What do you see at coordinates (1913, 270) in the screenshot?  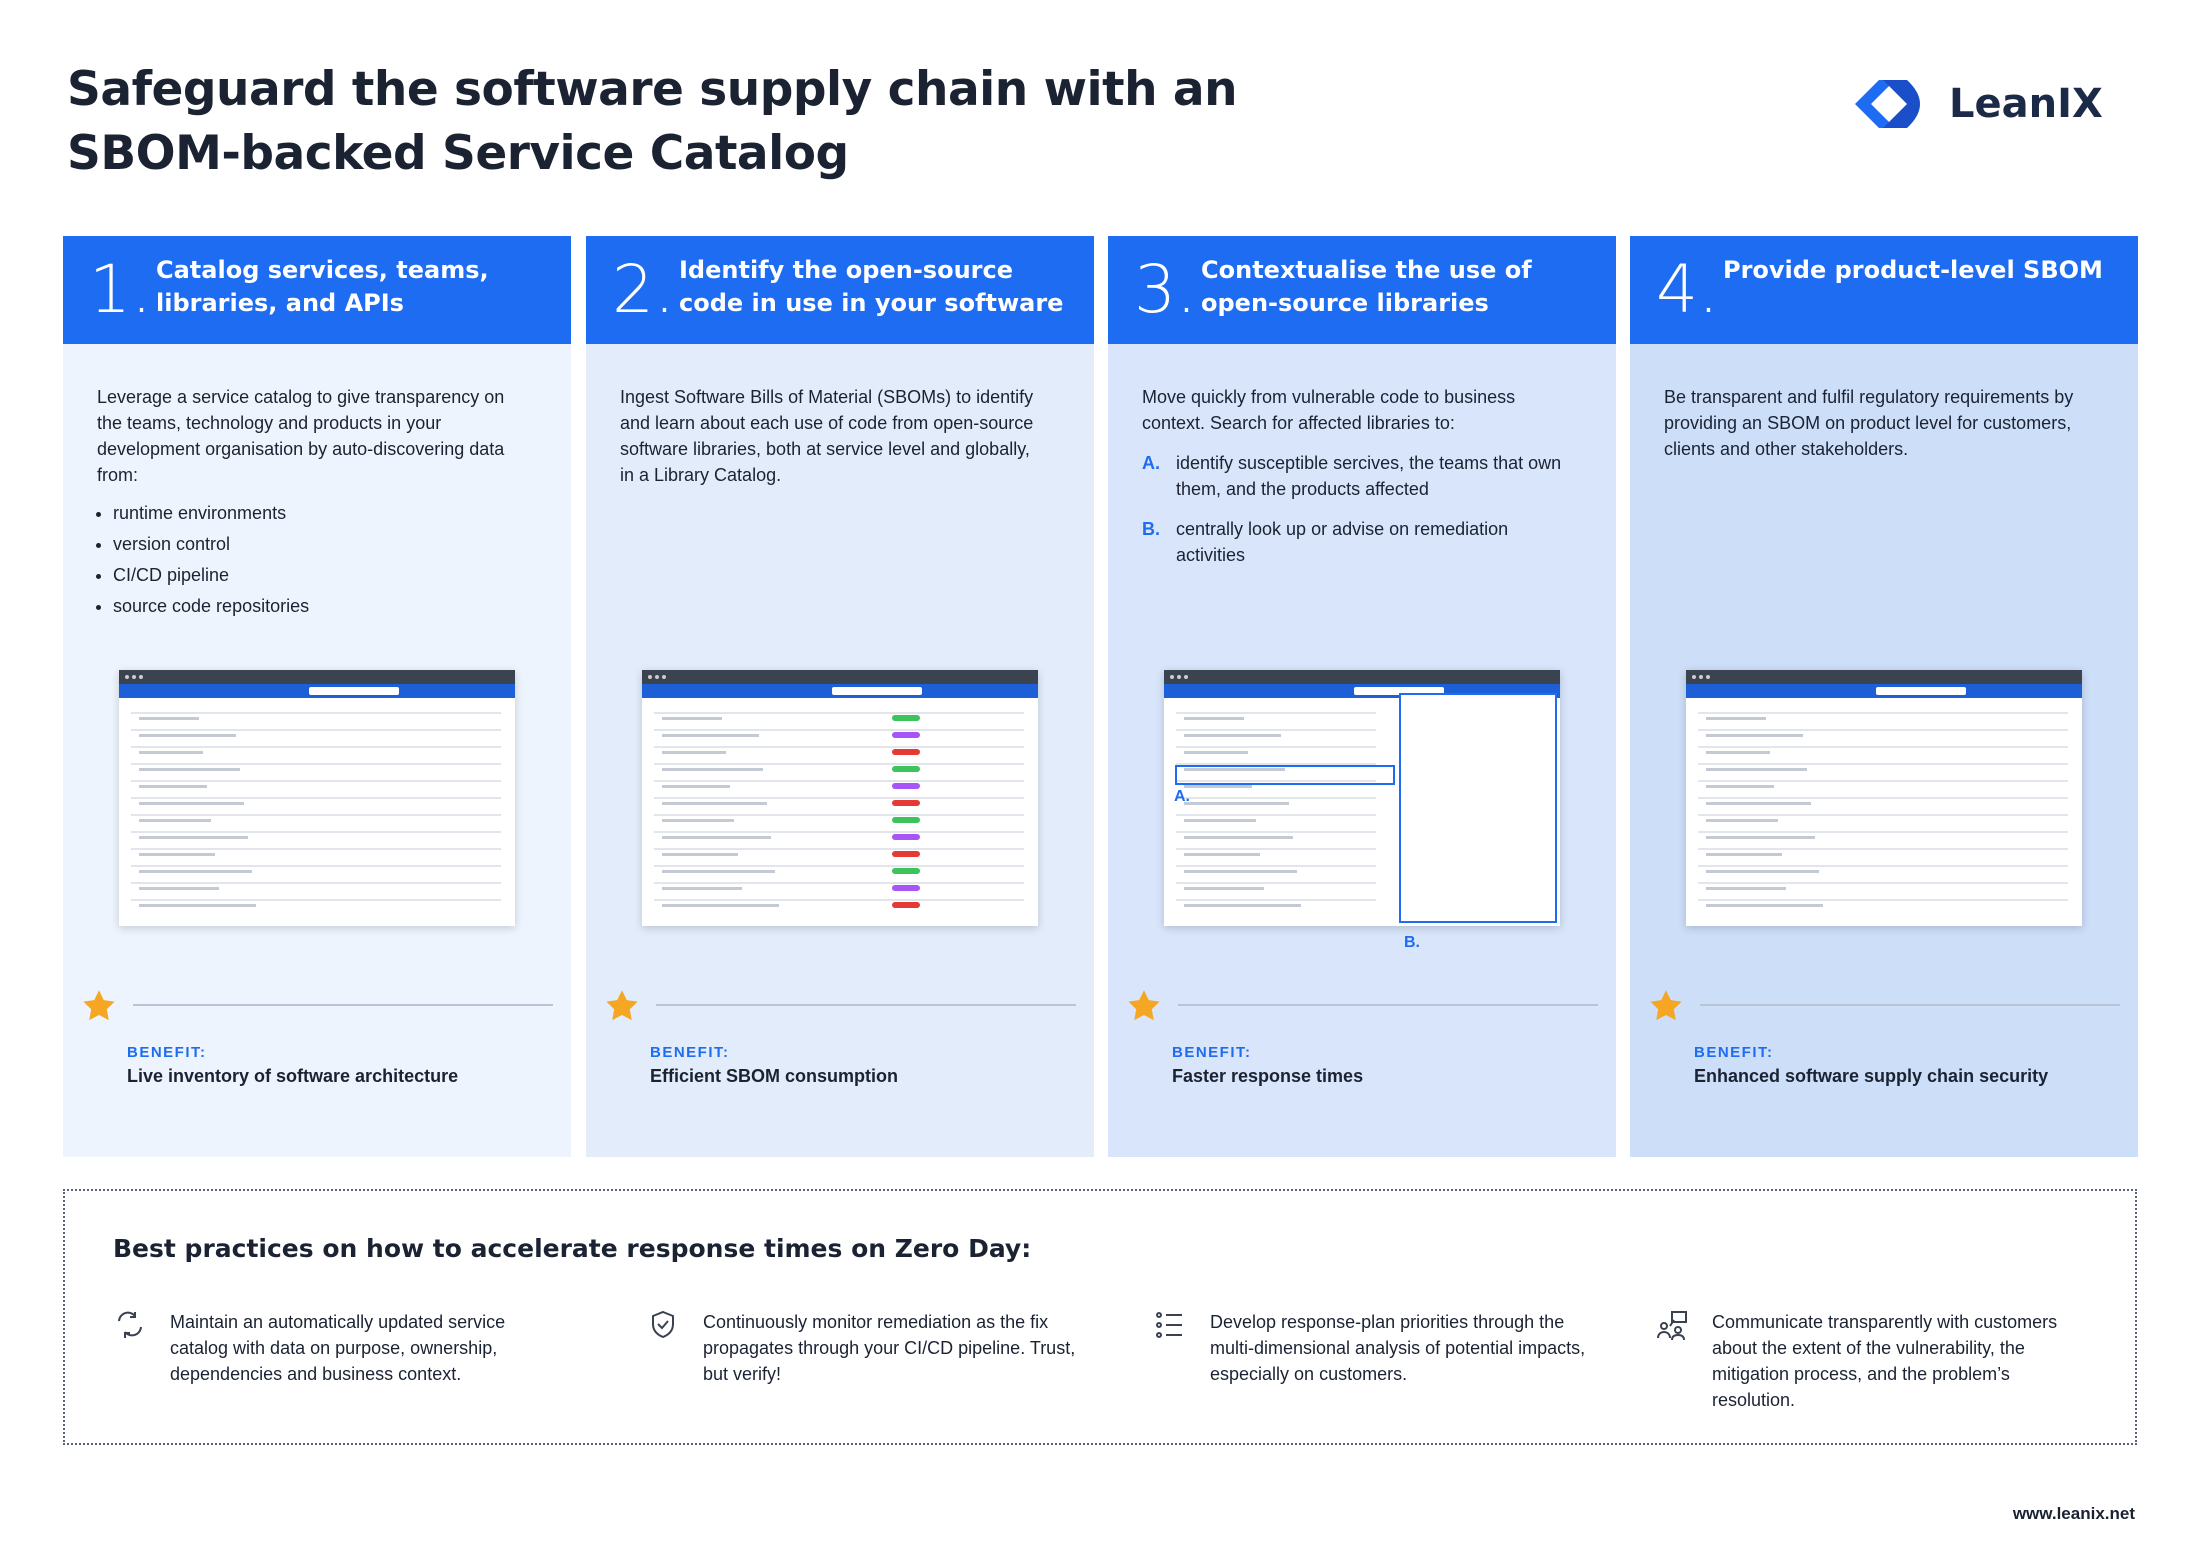 I see `column-title: Provide product-level SBOM` at bounding box center [1913, 270].